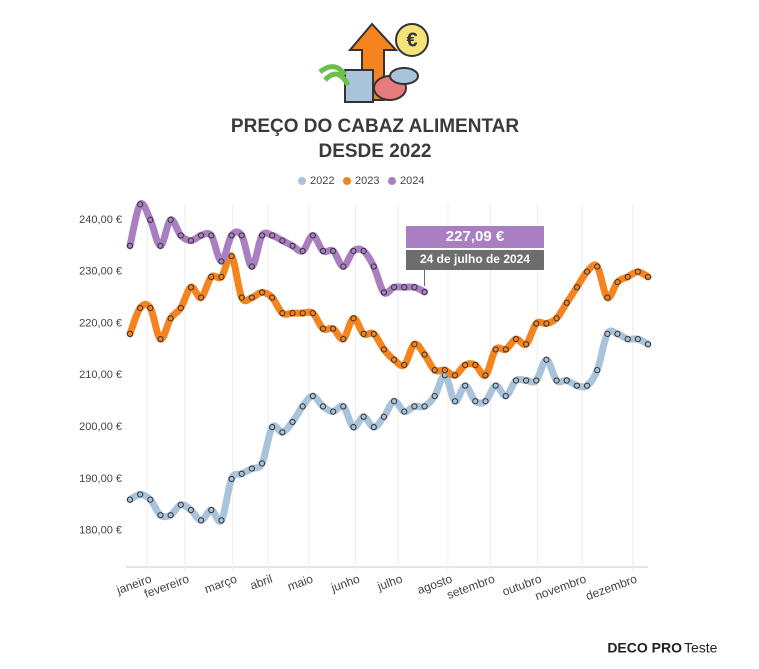 The width and height of the screenshot is (759, 669). I want to click on x-tick-label: maio, so click(301, 583).